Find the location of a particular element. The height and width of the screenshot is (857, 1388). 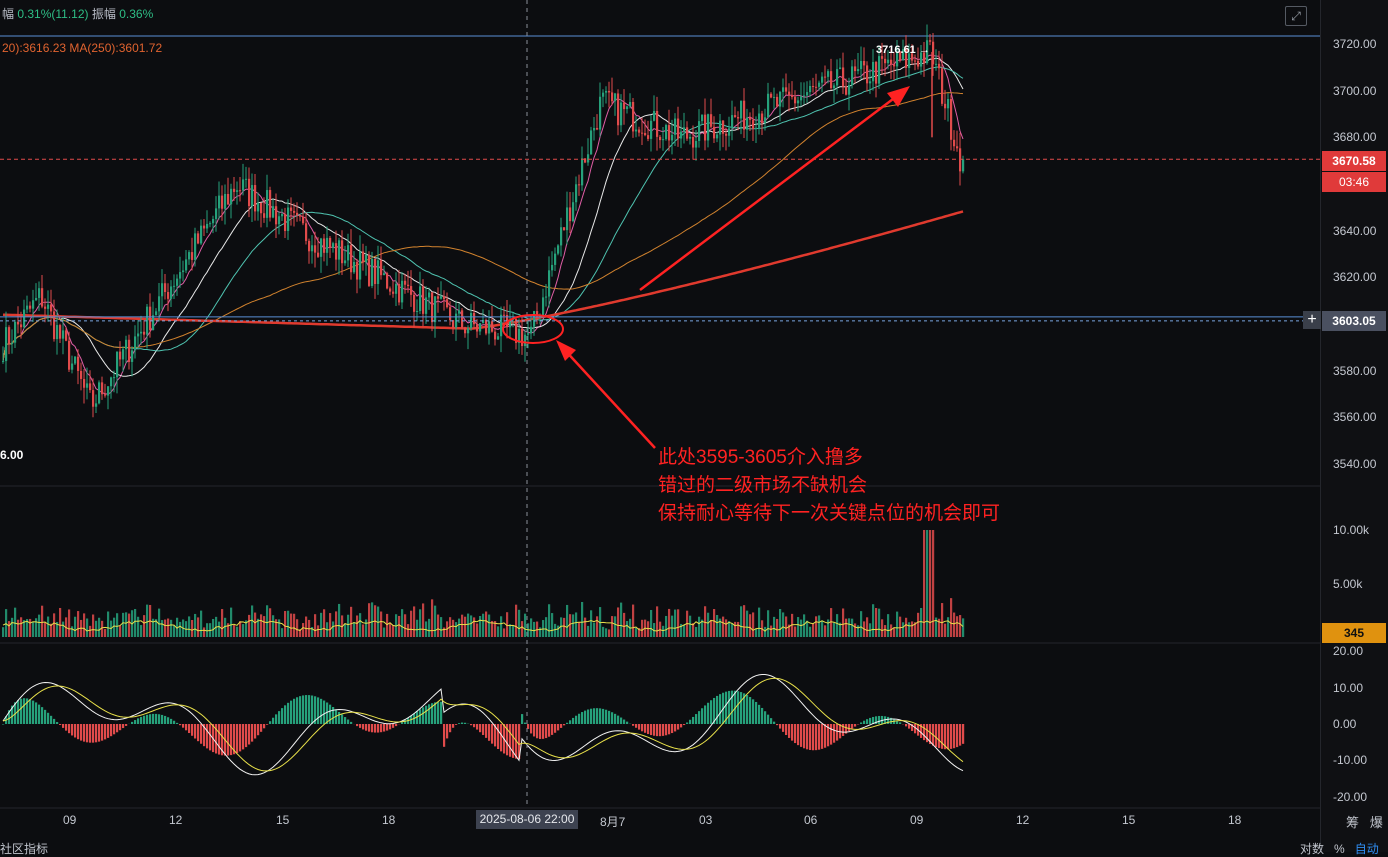

chip-tool: 筹 is located at coordinates (1352, 822).